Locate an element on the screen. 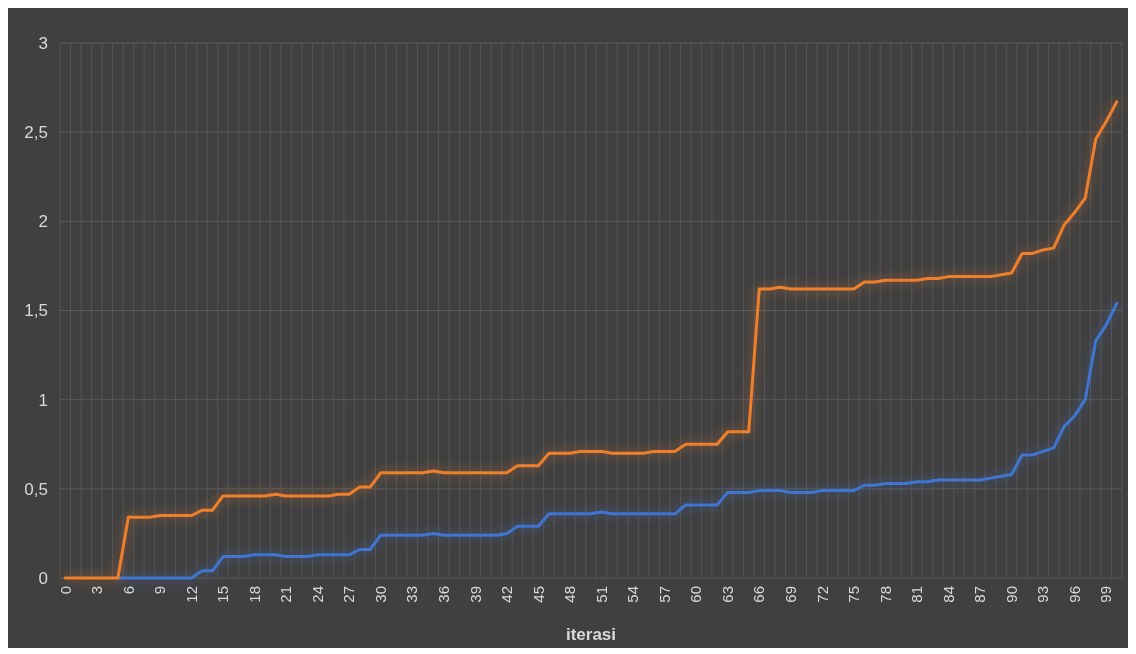  x-tick-label: 18 is located at coordinates (254, 594).